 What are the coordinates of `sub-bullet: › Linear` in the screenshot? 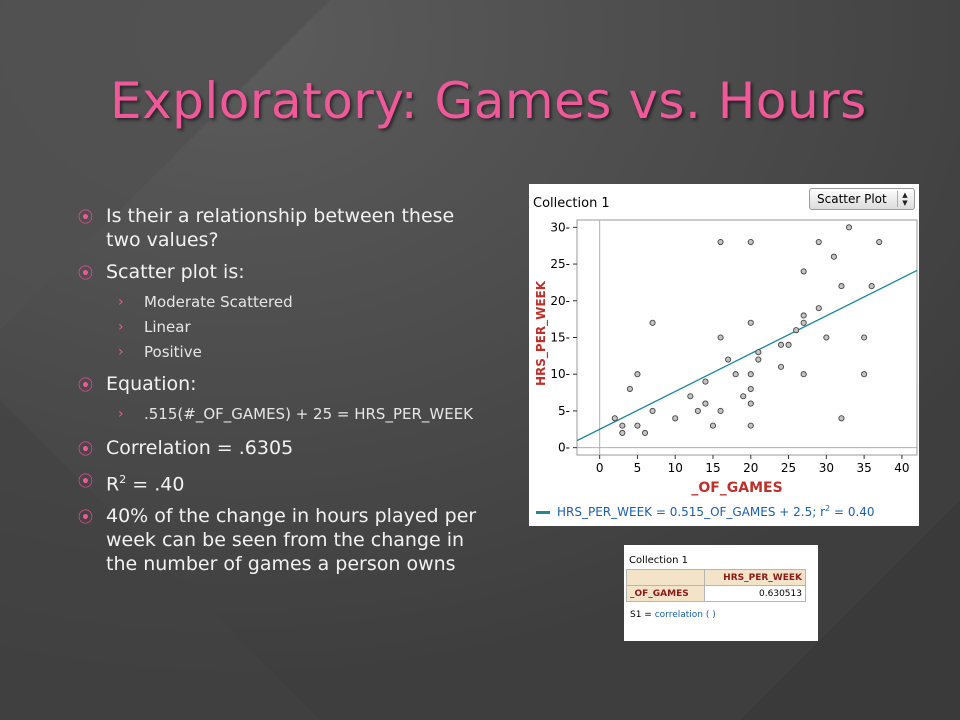 It's located at (278, 327).